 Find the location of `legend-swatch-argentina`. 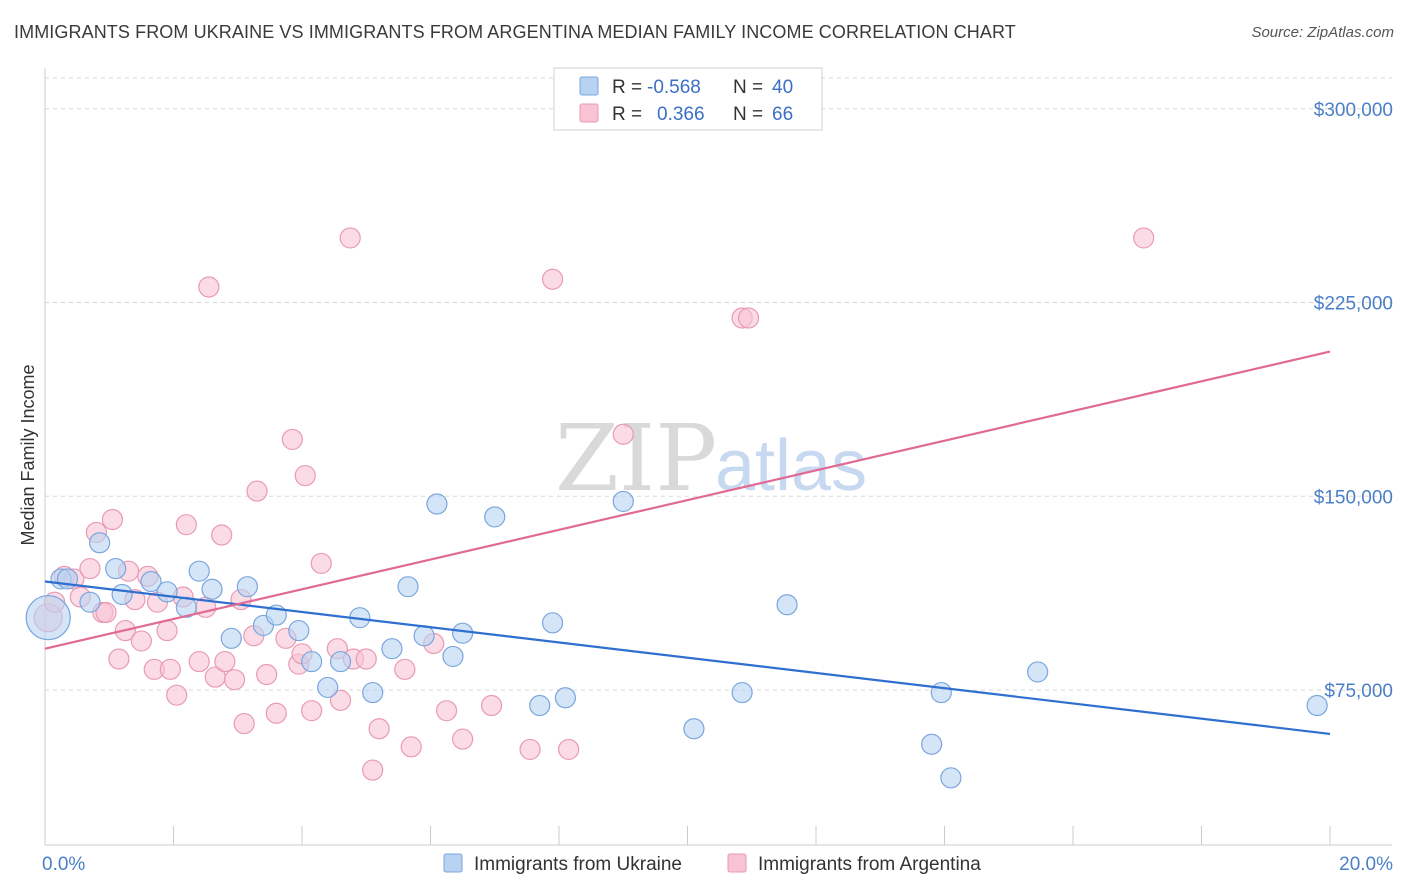

legend-swatch-argentina is located at coordinates (589, 113).